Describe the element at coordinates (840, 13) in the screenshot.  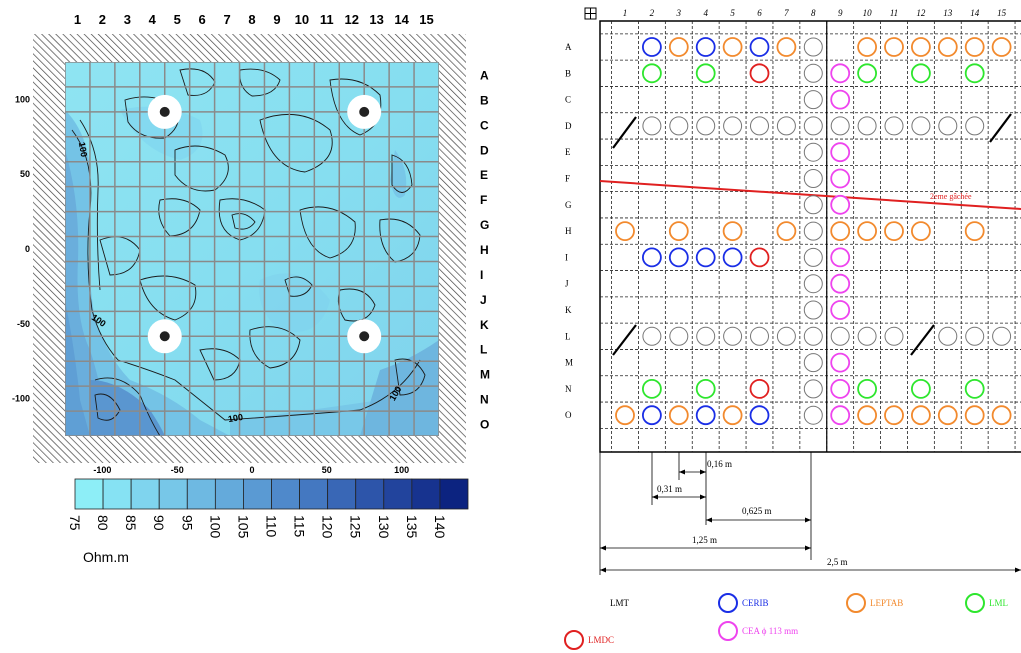
I see `plan-column-number: 9` at that location.